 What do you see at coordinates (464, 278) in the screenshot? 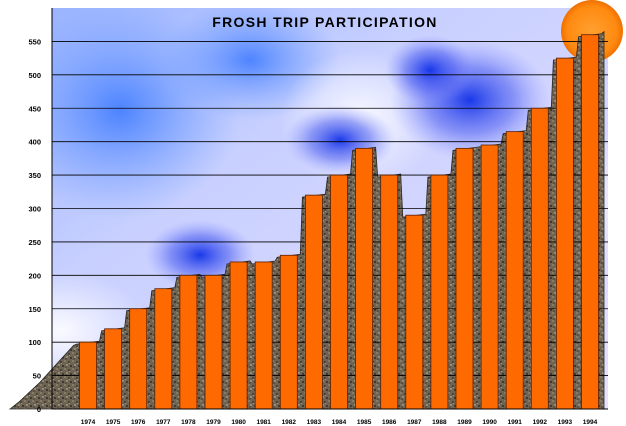
I see `bar-1989` at bounding box center [464, 278].